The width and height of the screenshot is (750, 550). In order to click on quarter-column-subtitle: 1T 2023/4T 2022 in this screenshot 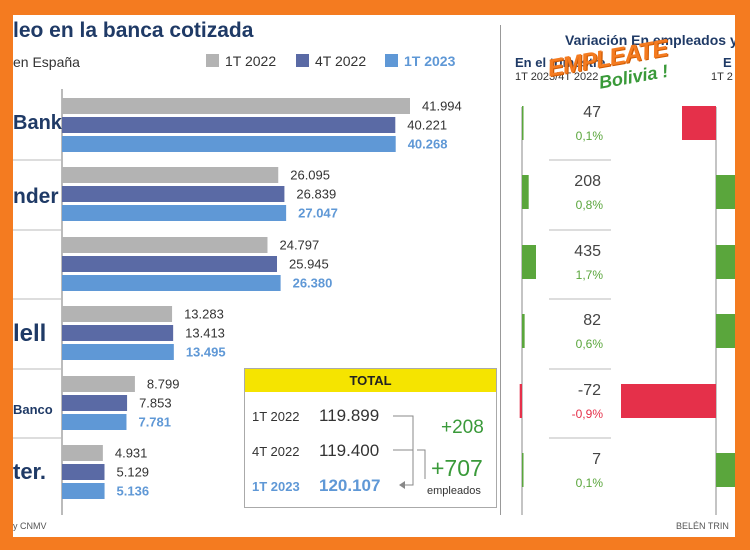, I will do `click(557, 77)`.